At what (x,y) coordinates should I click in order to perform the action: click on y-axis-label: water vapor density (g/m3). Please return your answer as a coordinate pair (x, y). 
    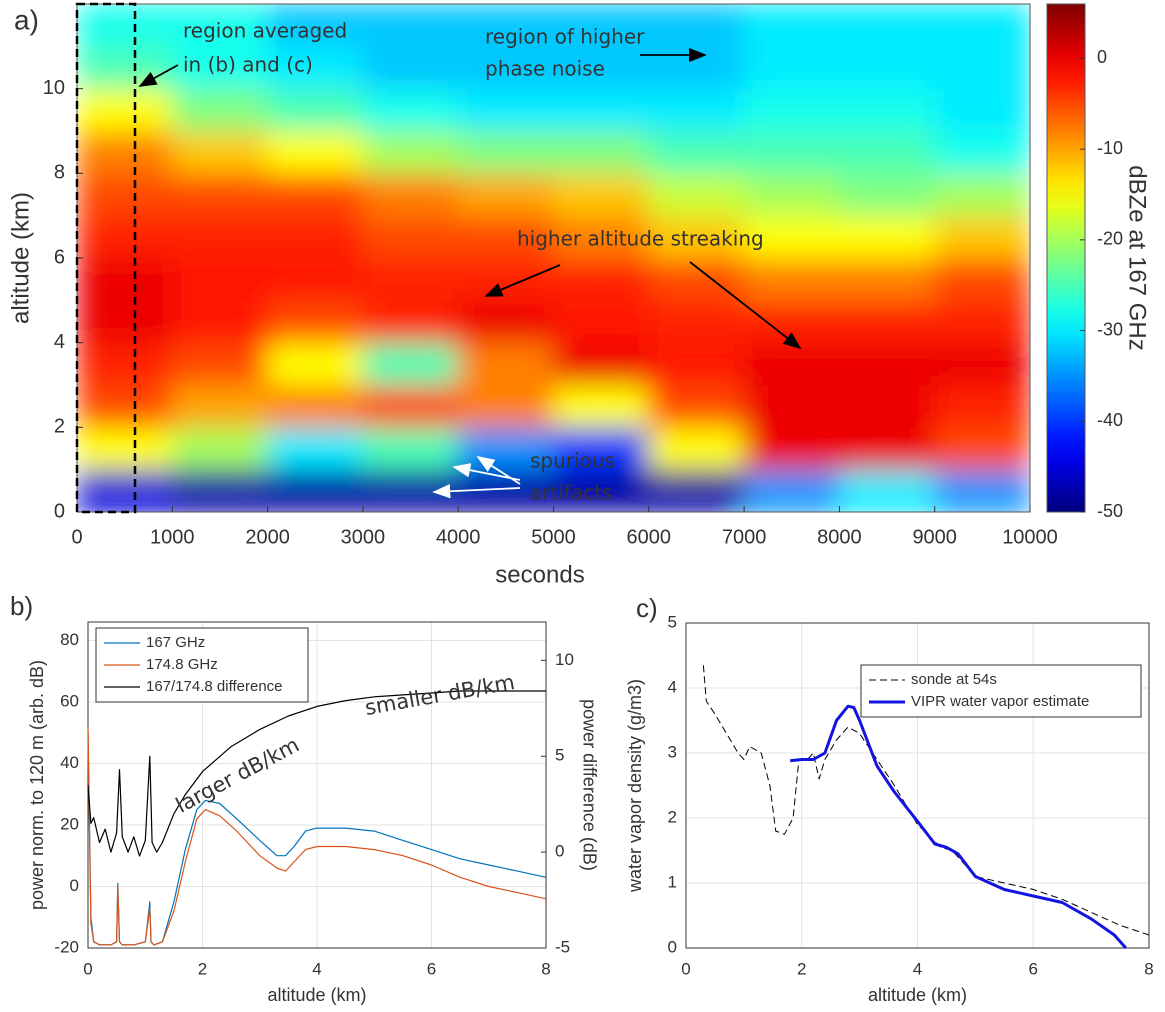
    Looking at the image, I should click on (635, 786).